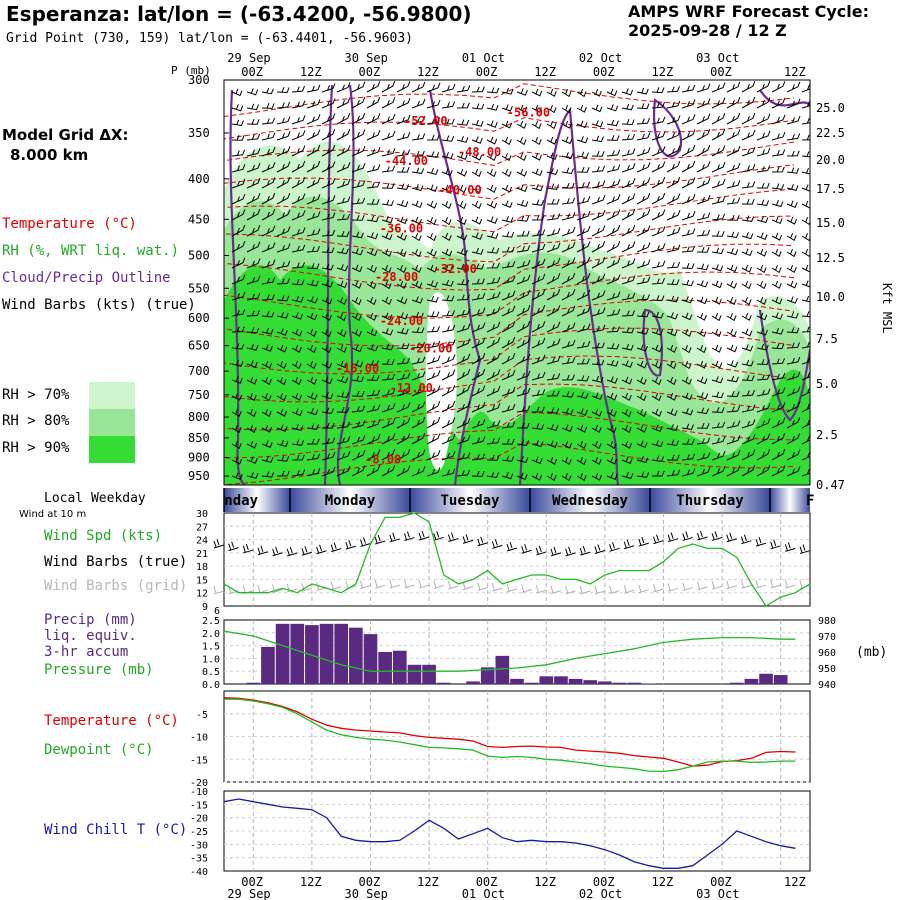 The width and height of the screenshot is (900, 900). What do you see at coordinates (202, 541) in the screenshot?
I see `wind-ytick-24: 24` at bounding box center [202, 541].